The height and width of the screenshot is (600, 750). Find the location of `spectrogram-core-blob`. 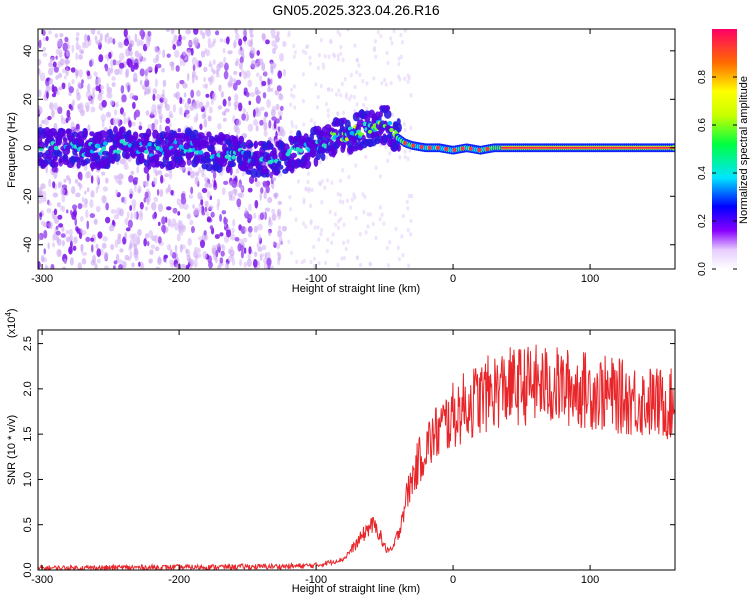

spectrogram-core-blob is located at coordinates (105, 143).